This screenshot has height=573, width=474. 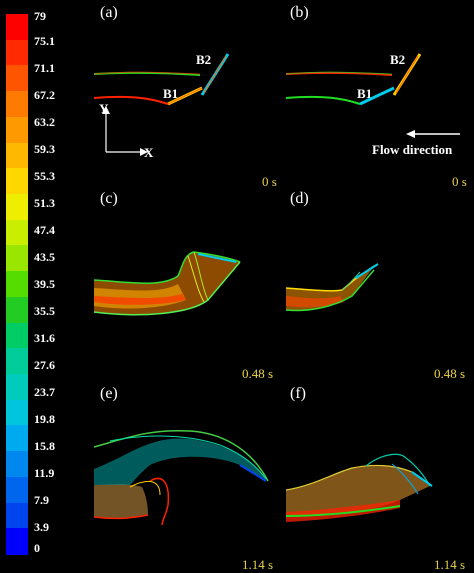 I want to click on colorbar-tick-label: 75.1, so click(x=44, y=41).